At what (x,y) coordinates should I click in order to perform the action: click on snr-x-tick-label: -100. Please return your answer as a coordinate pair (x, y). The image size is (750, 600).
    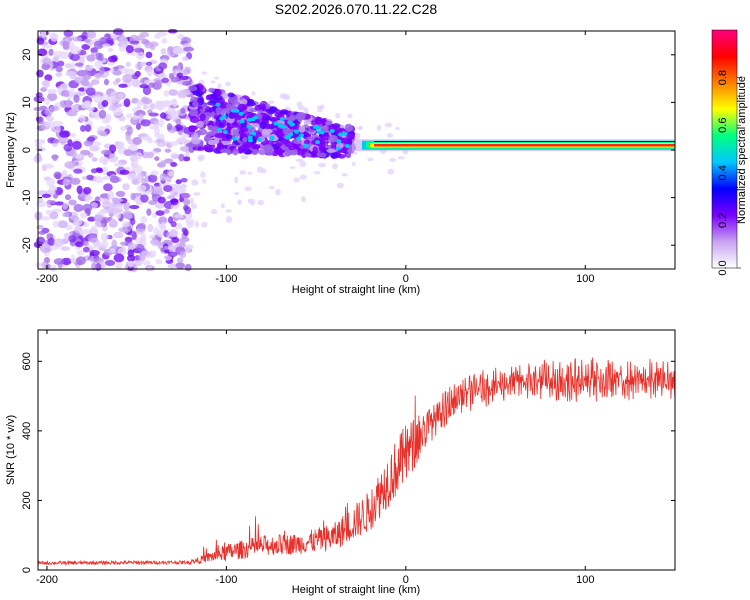
    Looking at the image, I should click on (226, 580).